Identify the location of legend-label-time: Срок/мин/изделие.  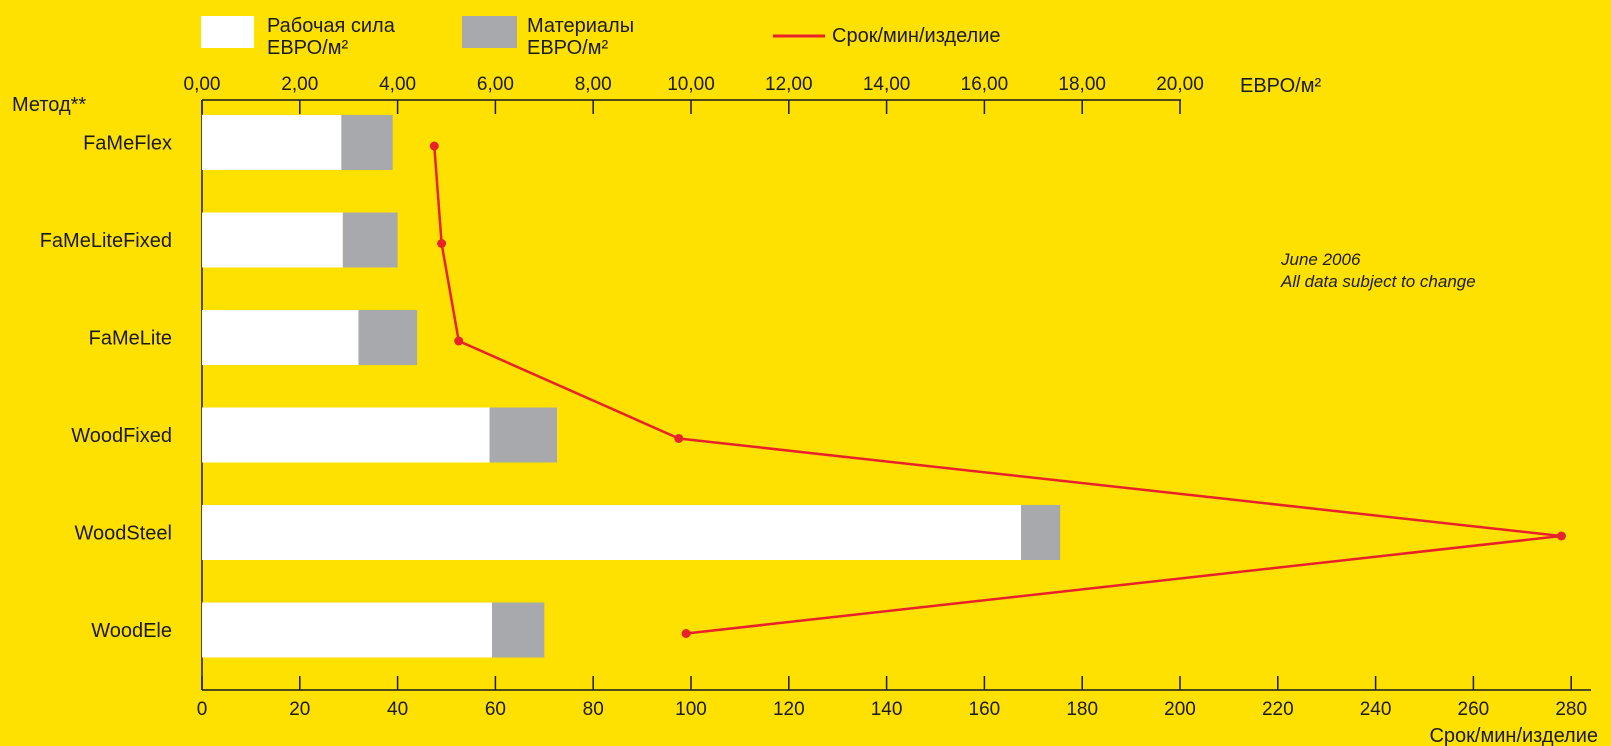
(916, 36).